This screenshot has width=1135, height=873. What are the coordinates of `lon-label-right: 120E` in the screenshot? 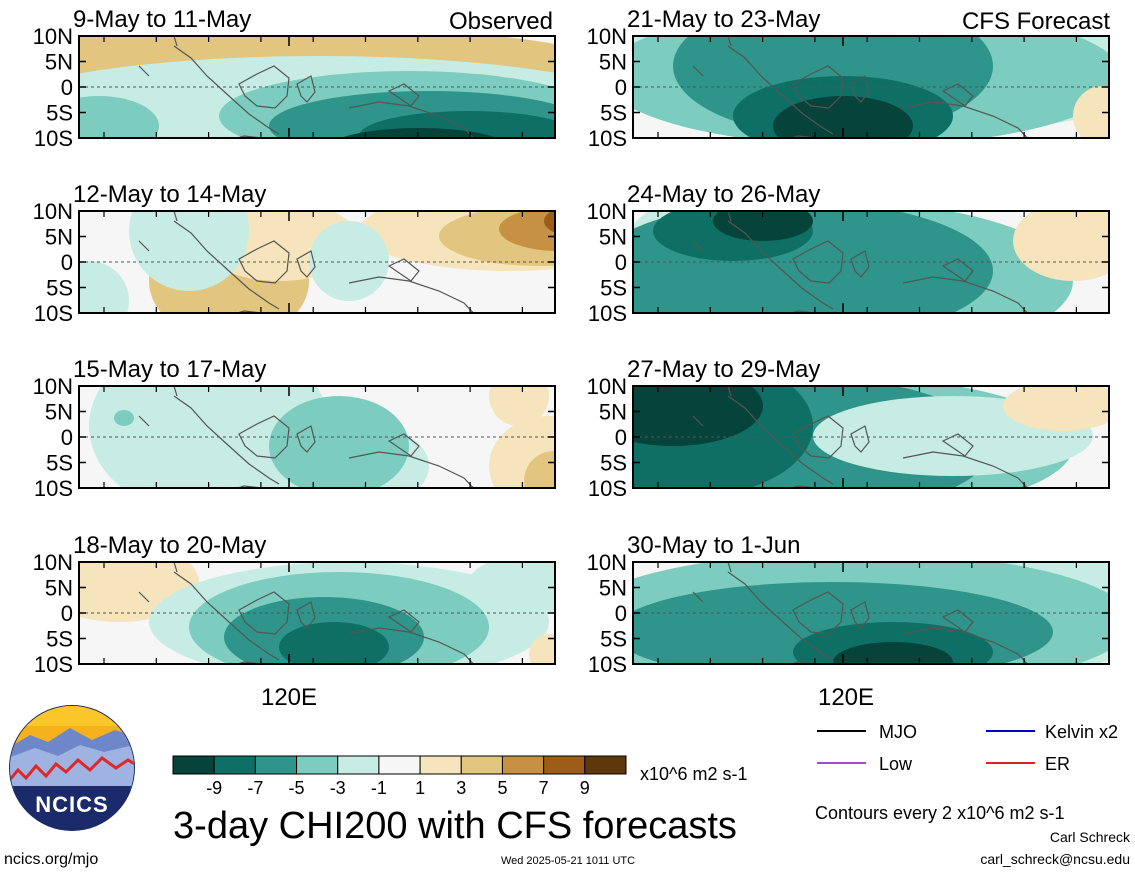 It's located at (846, 697).